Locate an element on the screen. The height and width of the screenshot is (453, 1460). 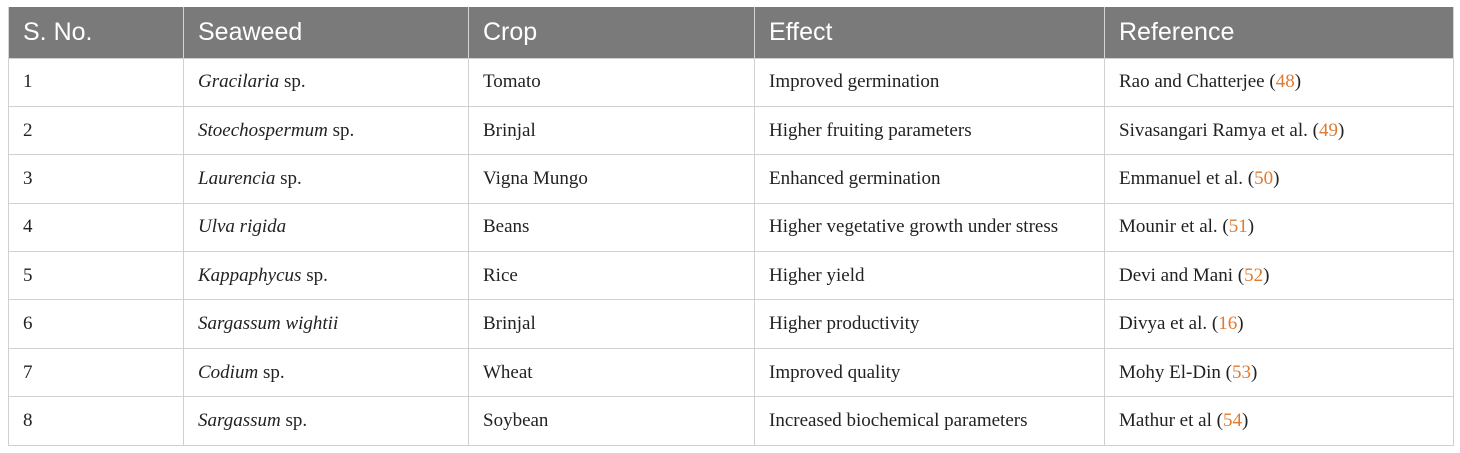
cell-effect: Higher productivity is located at coordinates (929, 324).